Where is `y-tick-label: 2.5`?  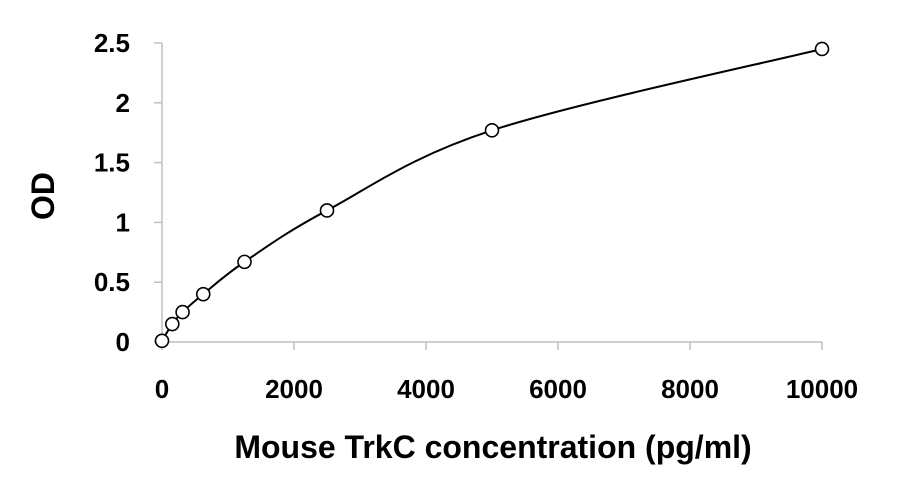
y-tick-label: 2.5 is located at coordinates (112, 43).